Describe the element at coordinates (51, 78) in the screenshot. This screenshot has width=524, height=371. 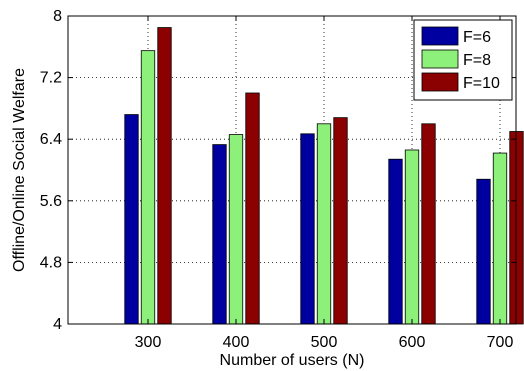
I see `y-tick-label: 7.2` at that location.